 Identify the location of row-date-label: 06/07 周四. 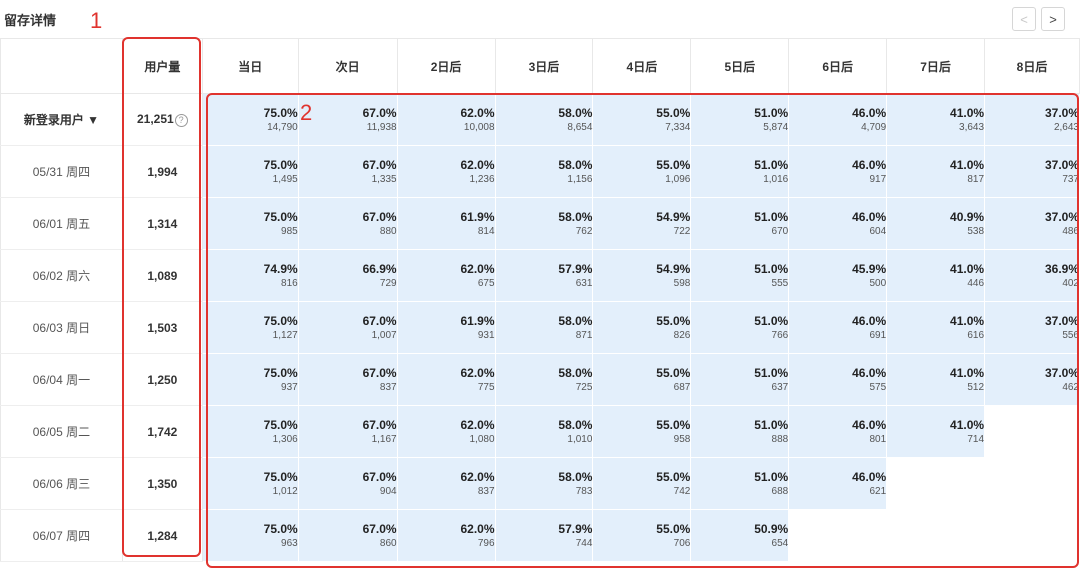
(61, 535).